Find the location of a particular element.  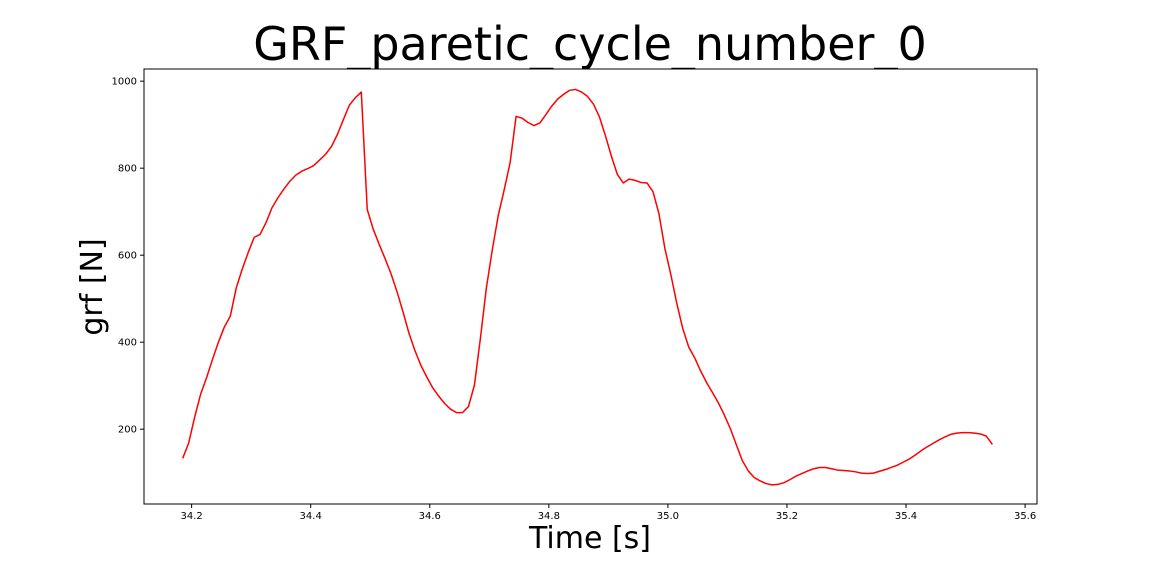

x-axis-label: Time [s] is located at coordinates (589, 538).